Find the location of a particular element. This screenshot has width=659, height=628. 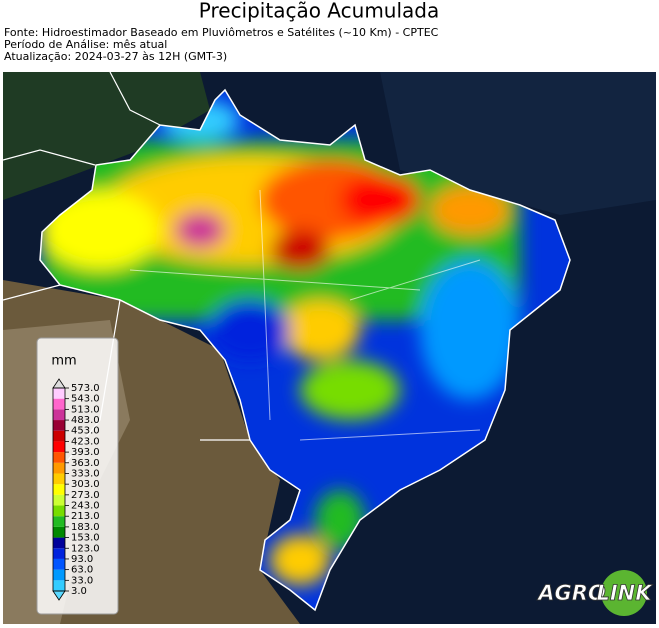

colorbar-tick-label: 483.0 is located at coordinates (85, 420).